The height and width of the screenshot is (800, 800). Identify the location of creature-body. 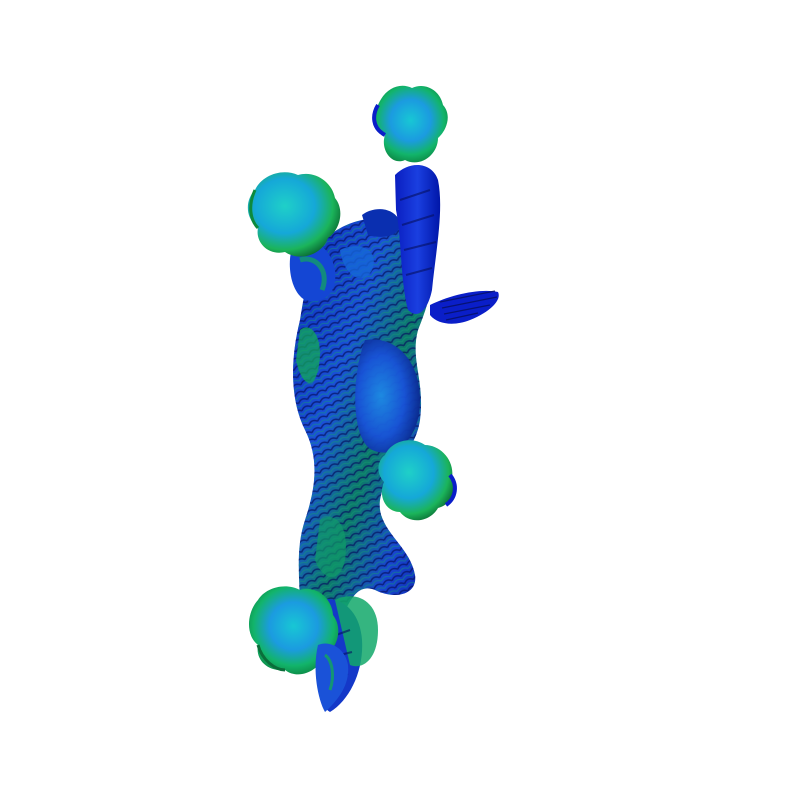
(362, 429).